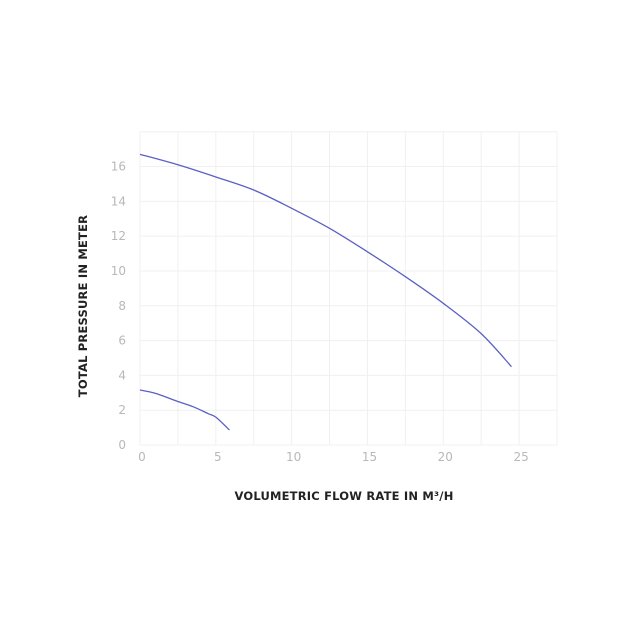 The width and height of the screenshot is (640, 640). I want to click on y-tick-labels: 0 2 4 6 8 10 12 14 16, so click(118, 306).